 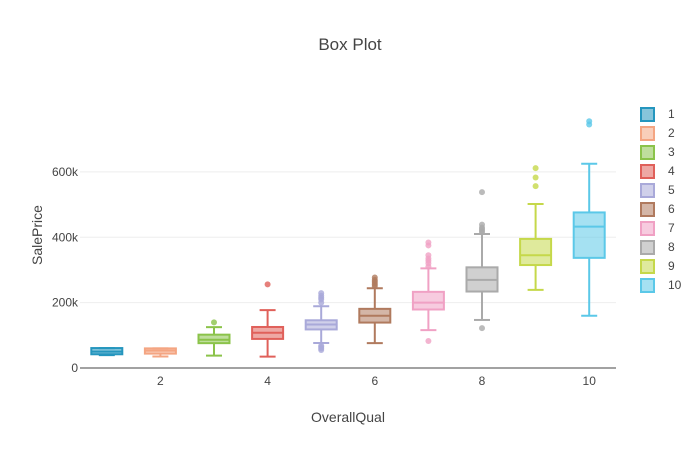 What do you see at coordinates (160, 381) in the screenshot?
I see `x-tick-label-0: 2` at bounding box center [160, 381].